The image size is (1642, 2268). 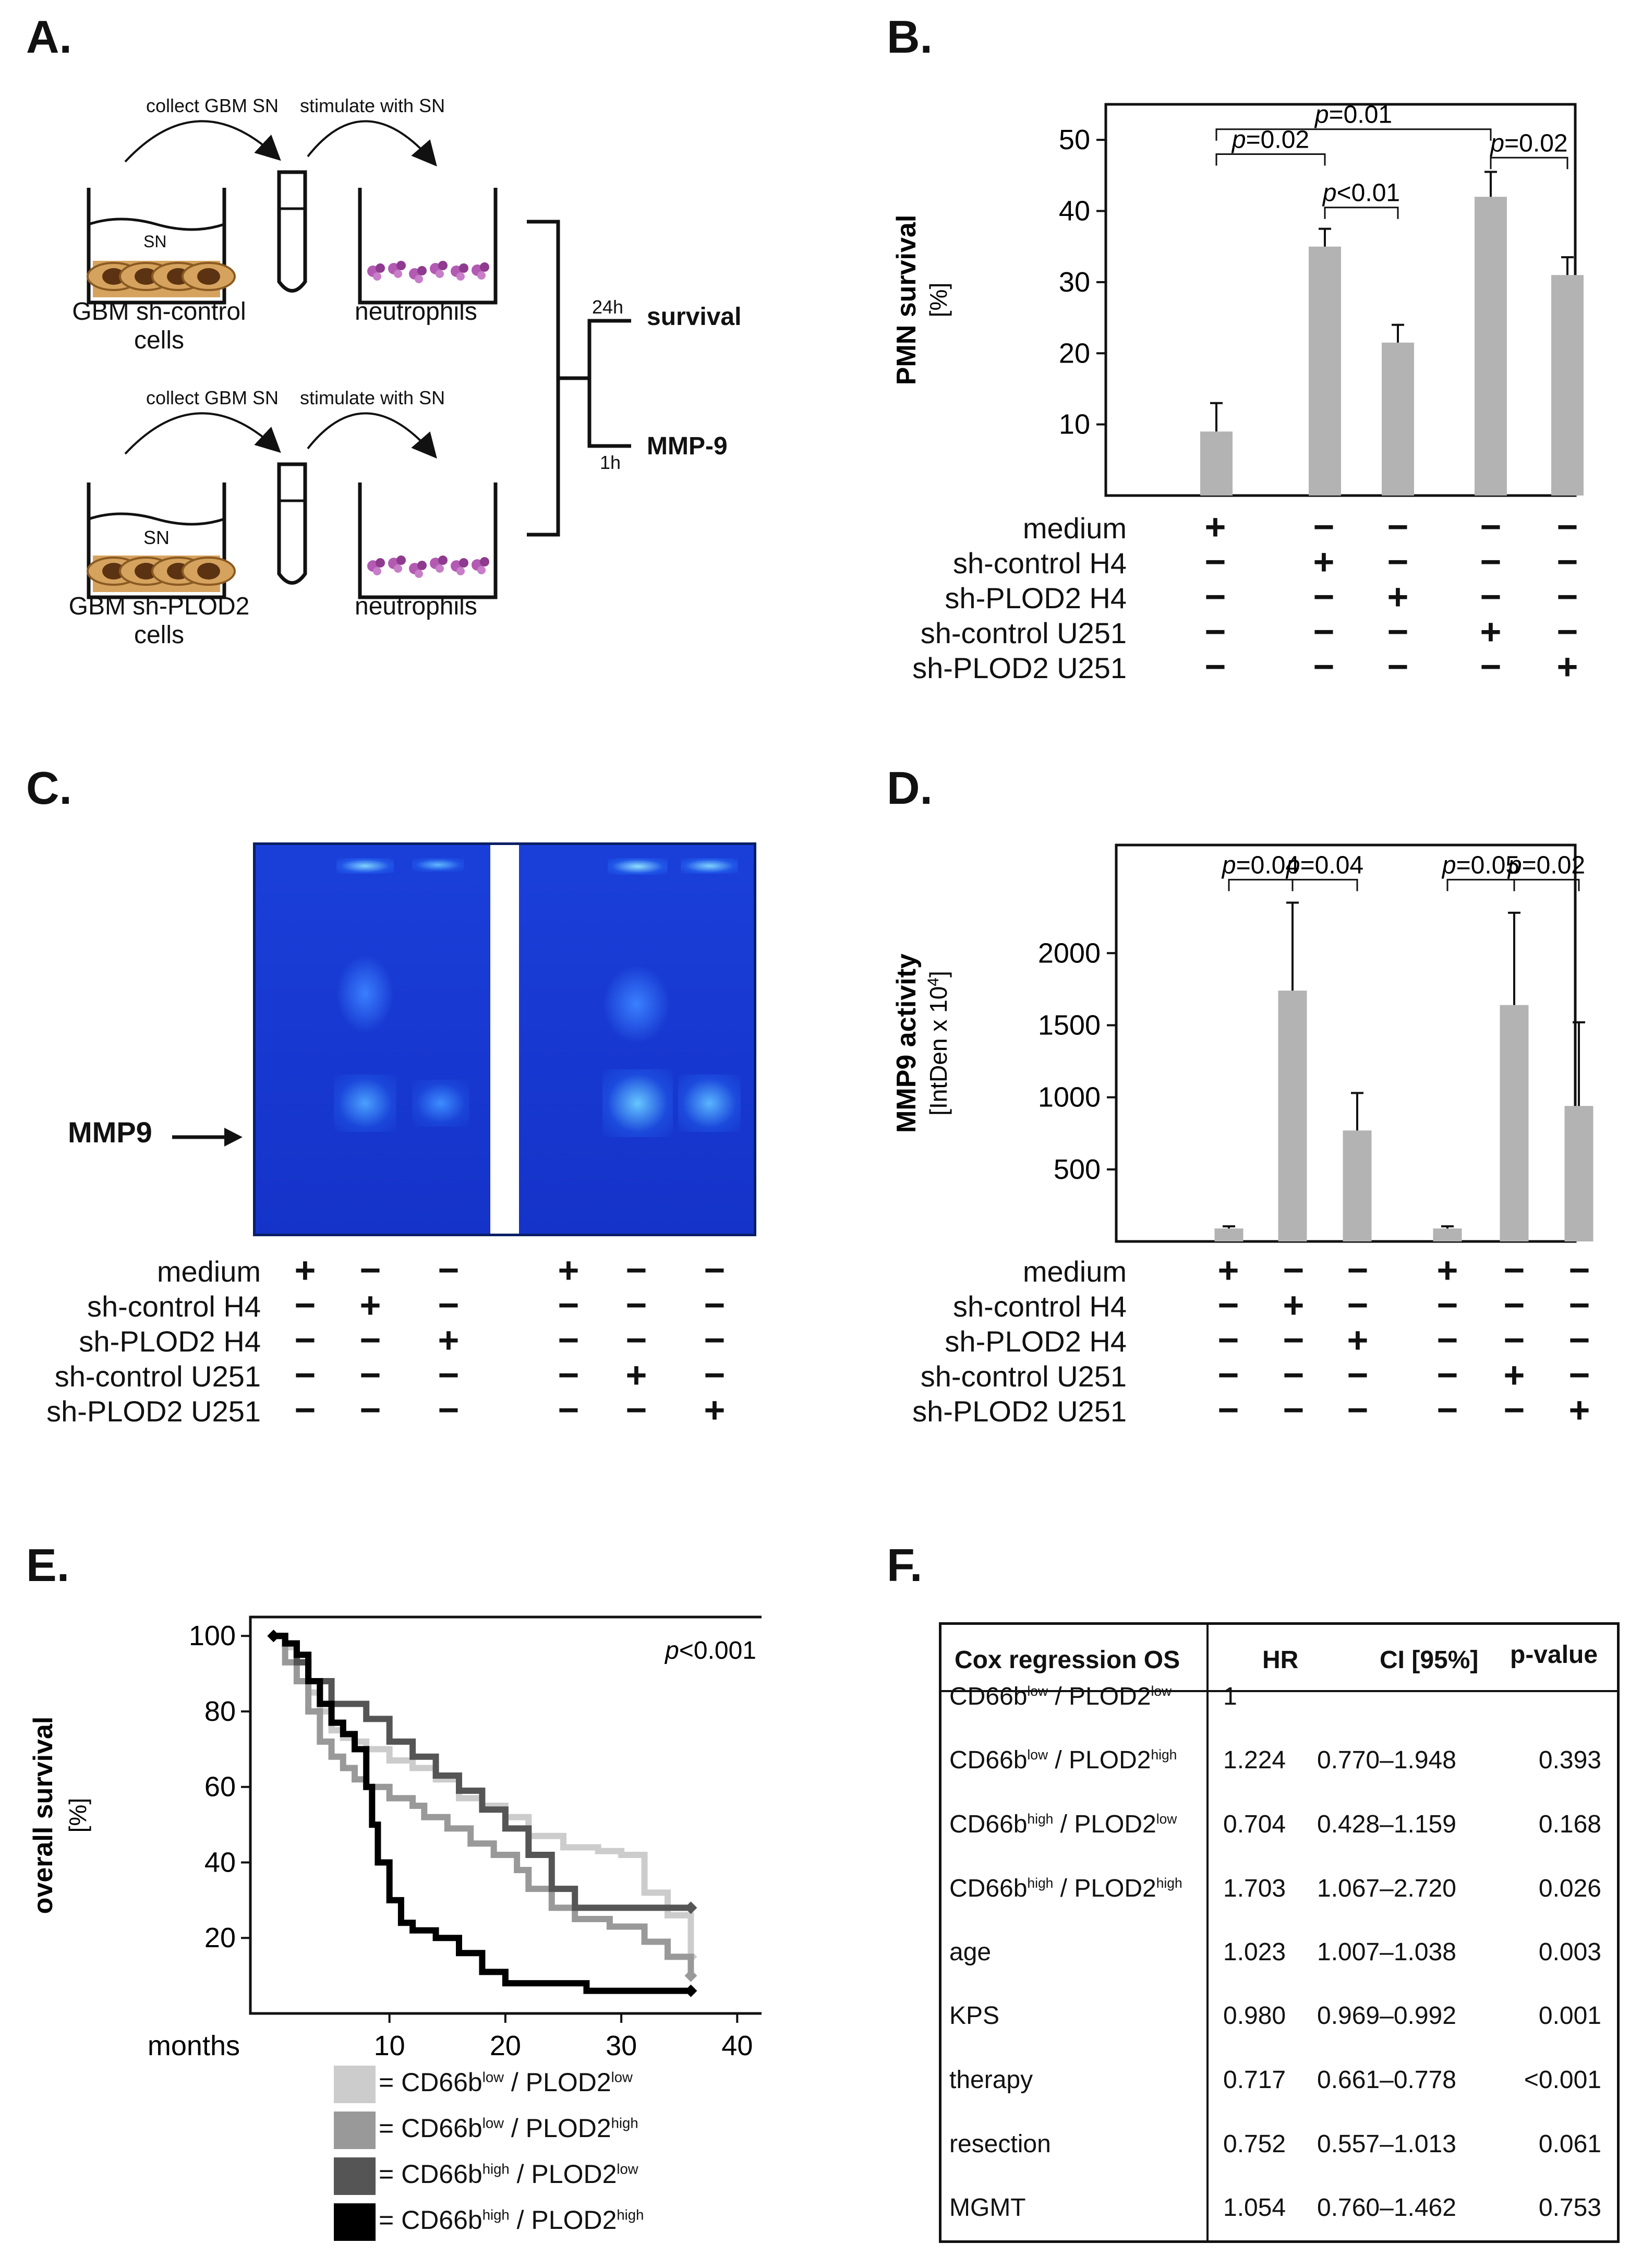 What do you see at coordinates (608, 307) in the screenshot?
I see `time-24h: 24h` at bounding box center [608, 307].